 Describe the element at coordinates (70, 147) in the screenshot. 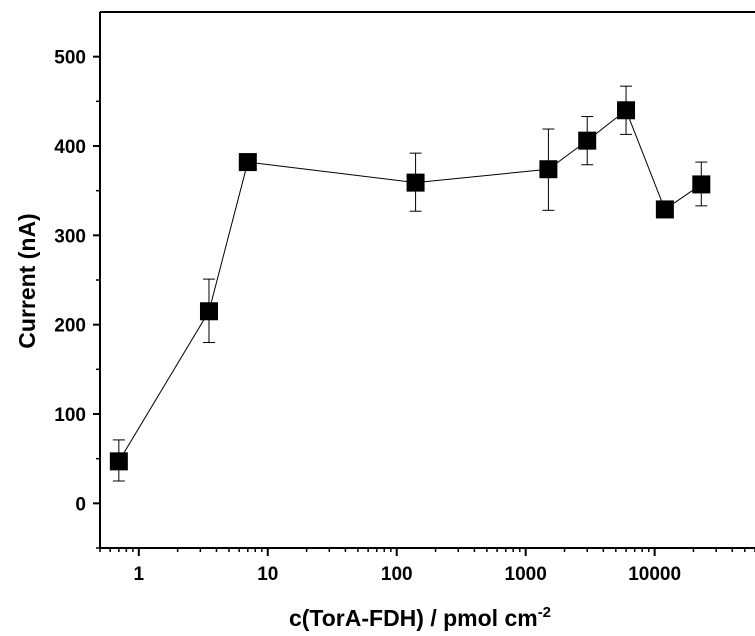

I see `y-tick-label: 400` at that location.